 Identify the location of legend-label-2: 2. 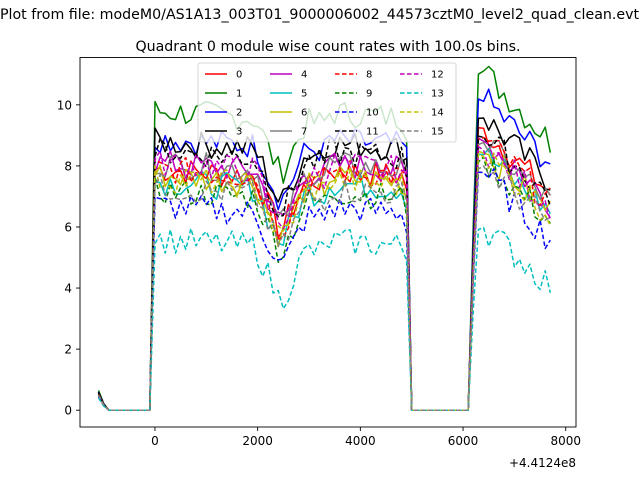
(239, 113).